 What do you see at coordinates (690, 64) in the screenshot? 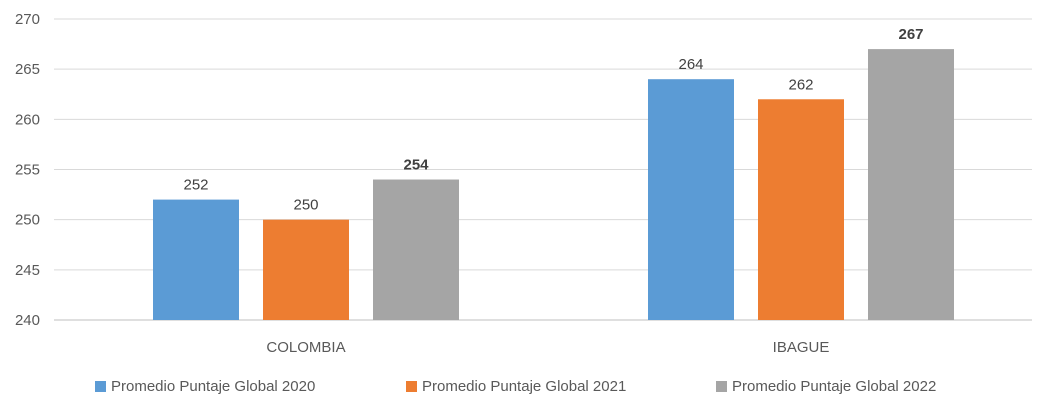
I see `data-label: 264` at bounding box center [690, 64].